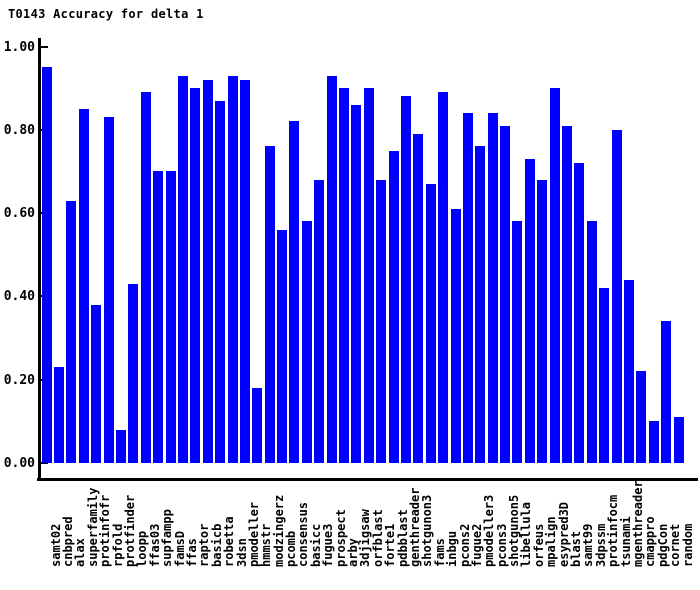  I want to click on x-tick-label-text: consensus, so click(303, 534).